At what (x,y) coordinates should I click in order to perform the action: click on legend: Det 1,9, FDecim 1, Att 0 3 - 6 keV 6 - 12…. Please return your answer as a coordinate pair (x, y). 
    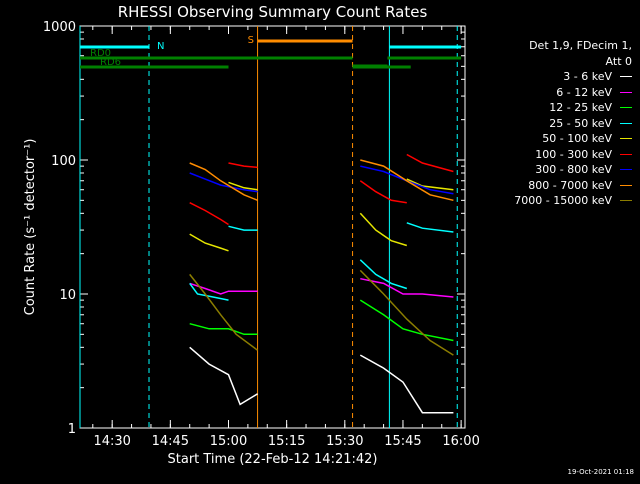
    Looking at the image, I should click on (547, 123).